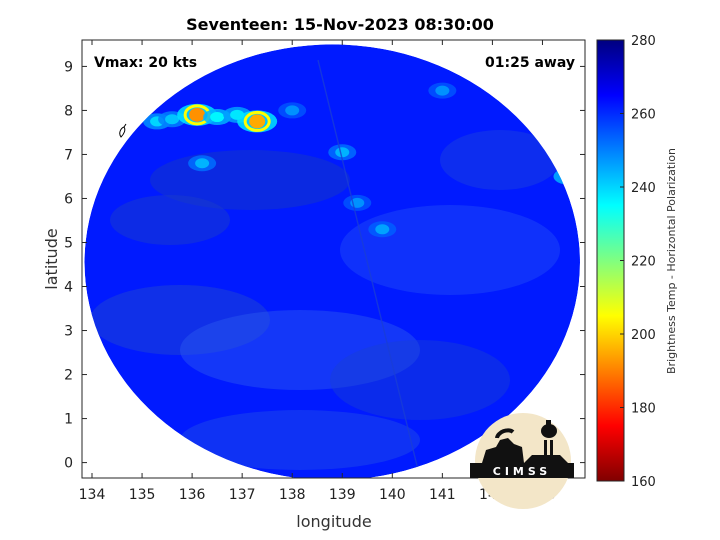 Image resolution: width=720 pixels, height=540 pixels. I want to click on y-tick-label: 0, so click(68, 464).